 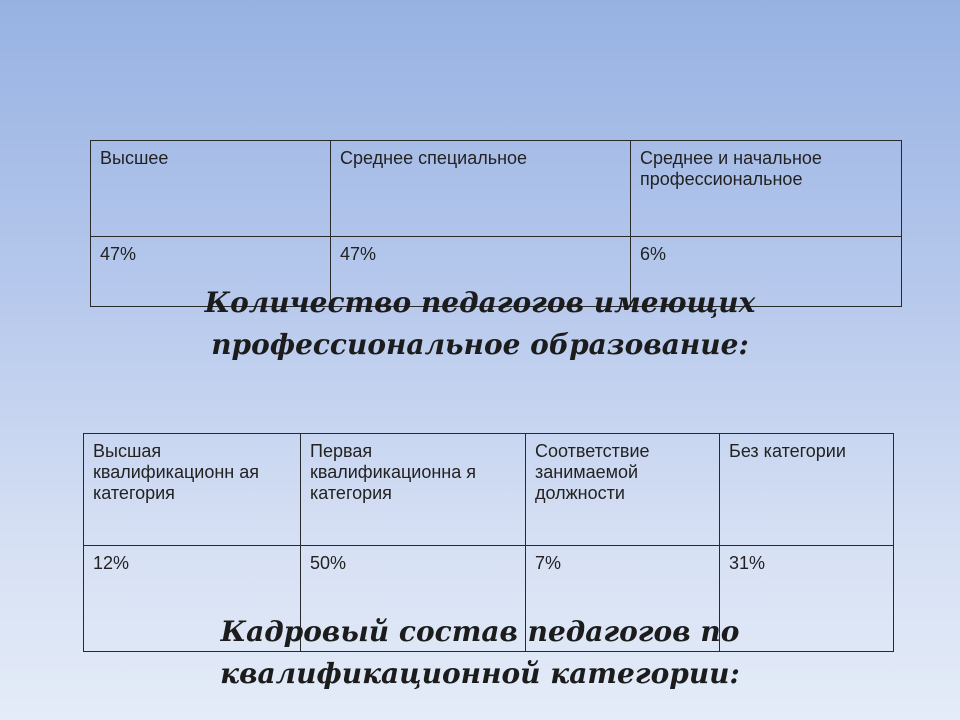 I want to click on table-cell: 50%, so click(x=413, y=598).